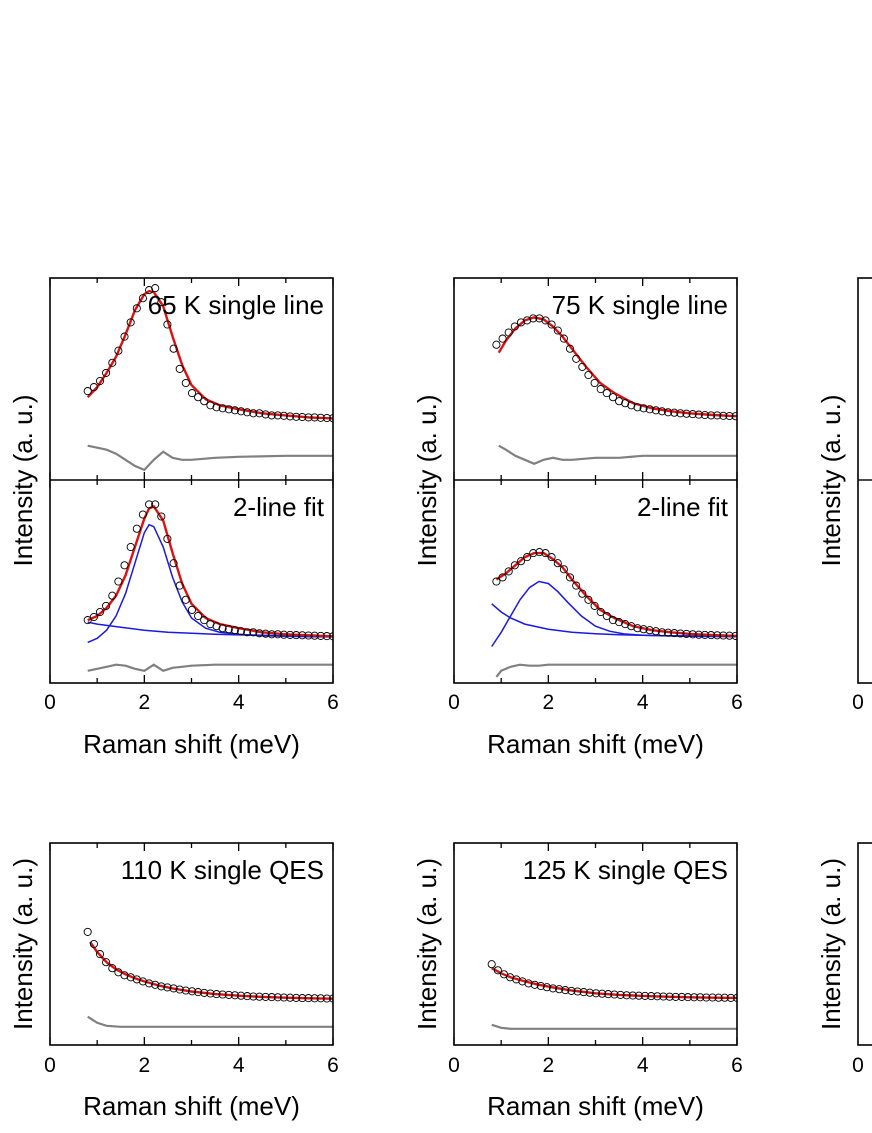 The height and width of the screenshot is (1133, 872). What do you see at coordinates (595, 944) in the screenshot?
I see `panel-125K-1: 125 K single QES` at bounding box center [595, 944].